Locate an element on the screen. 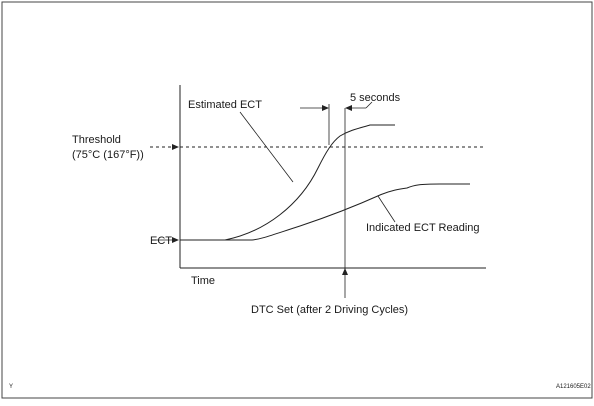 This screenshot has height=406, width=594. ect-label: ECT is located at coordinates (161, 241).